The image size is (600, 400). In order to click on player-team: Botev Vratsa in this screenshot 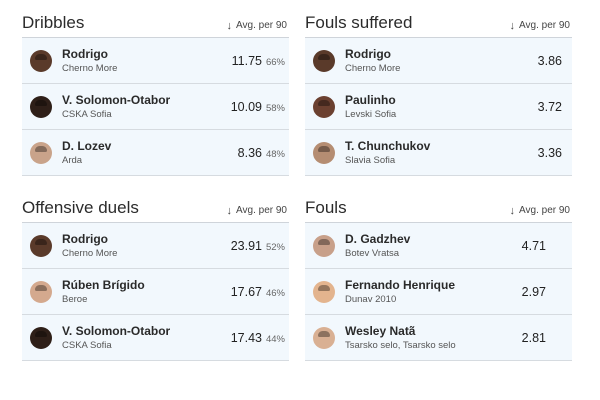, I will do `click(372, 253)`.